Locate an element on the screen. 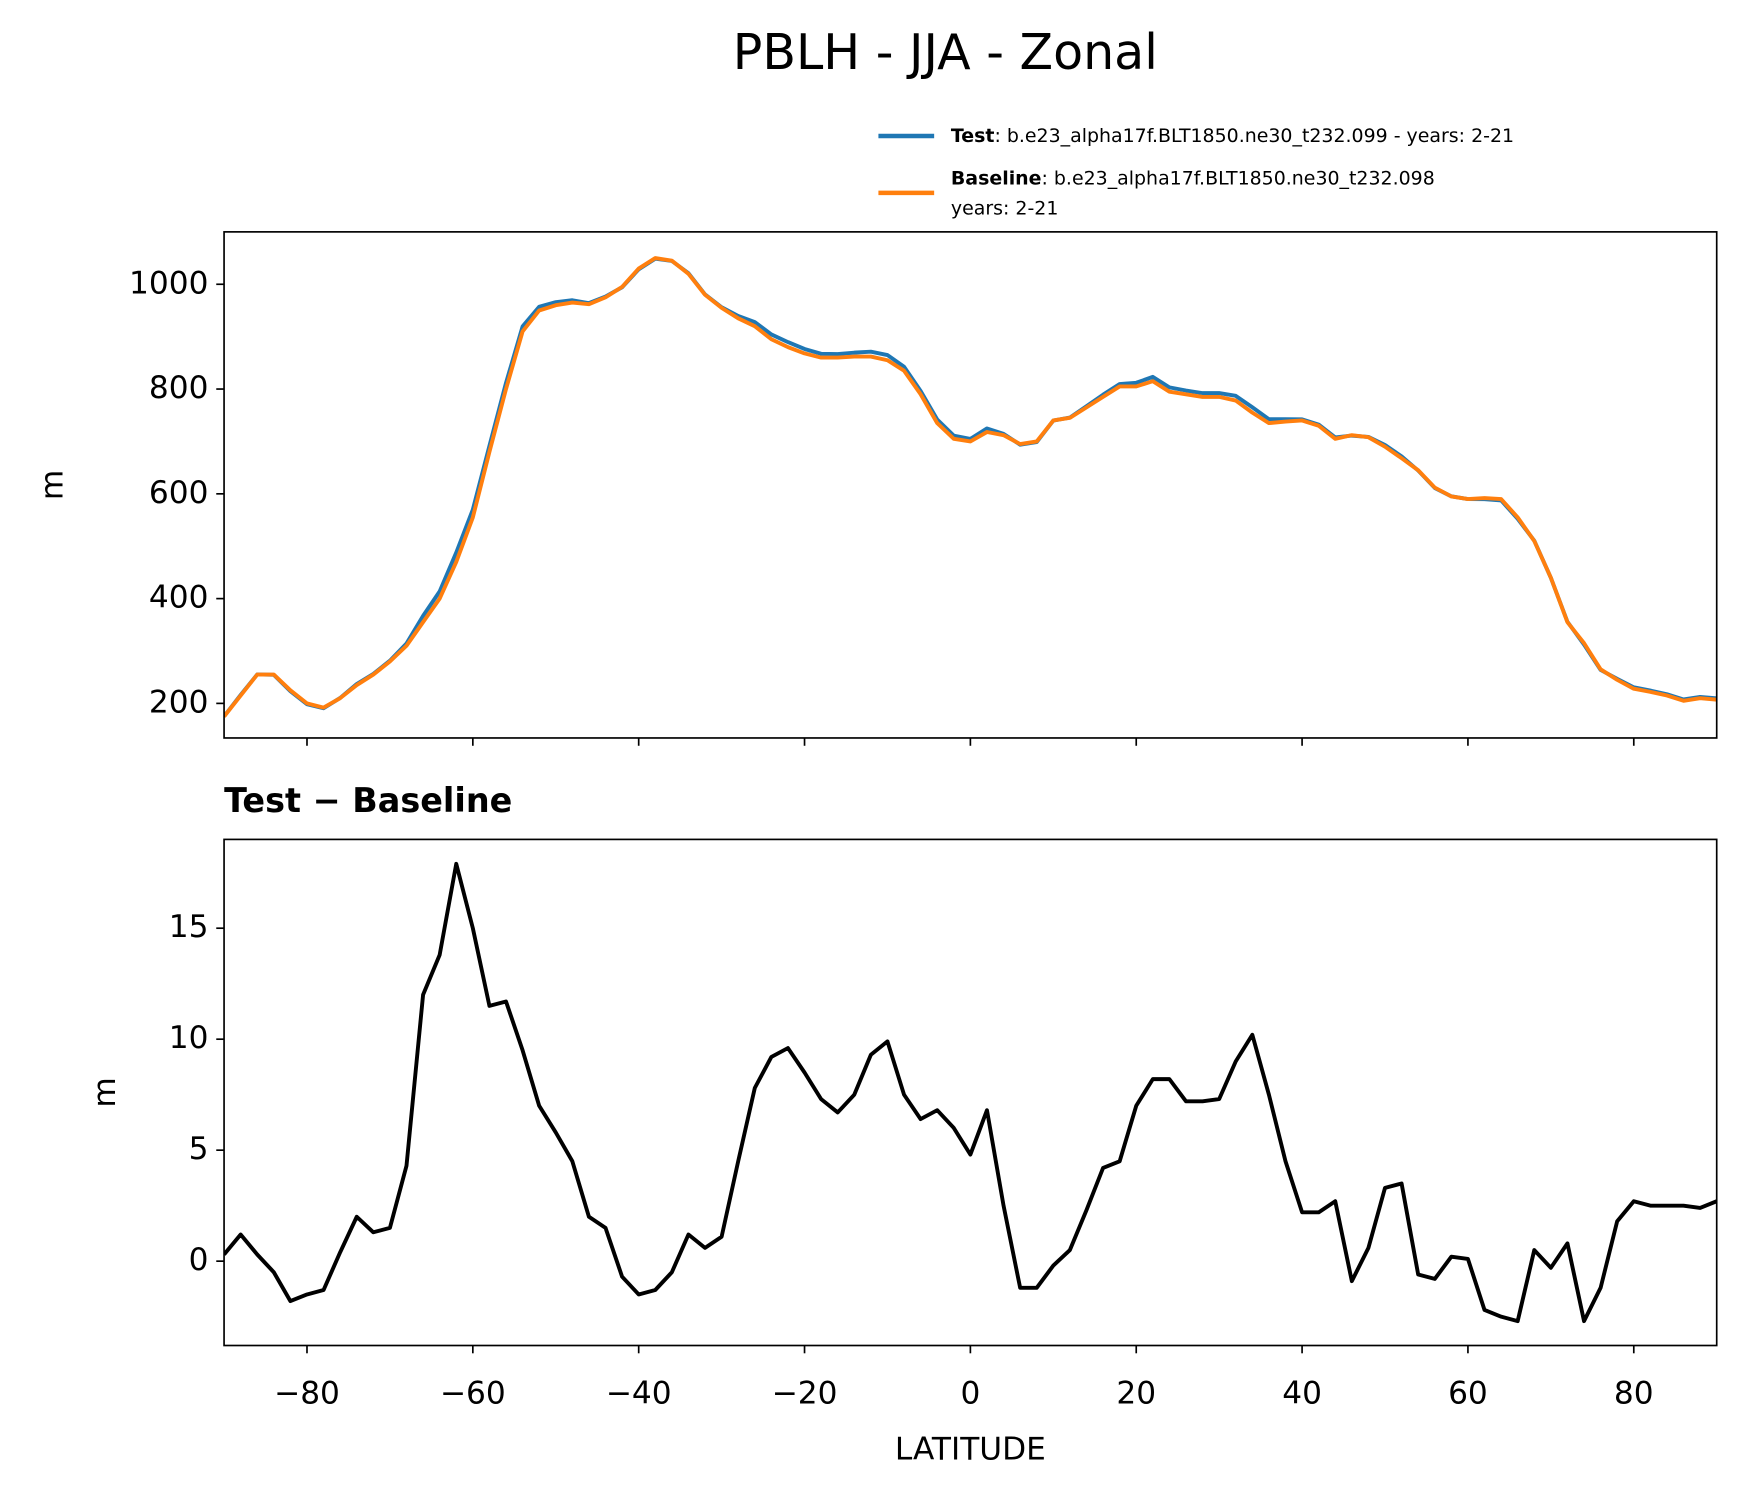 The height and width of the screenshot is (1496, 1739). y-tick-label: 0 is located at coordinates (199, 1260).